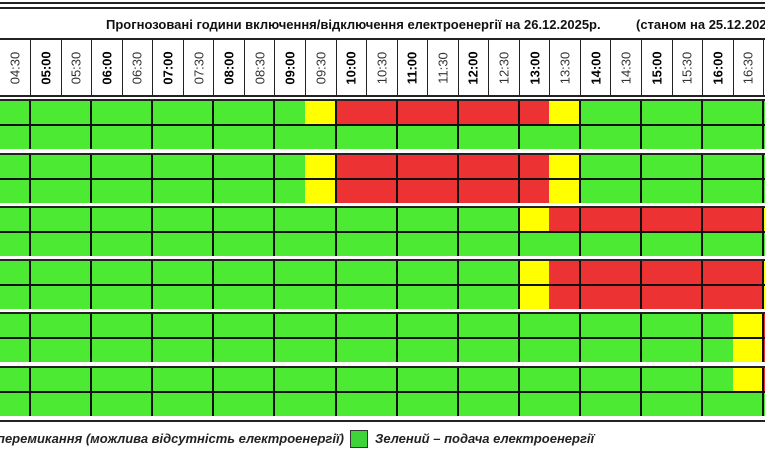  I want to click on time-column-header: 10:00, so click(351, 67).